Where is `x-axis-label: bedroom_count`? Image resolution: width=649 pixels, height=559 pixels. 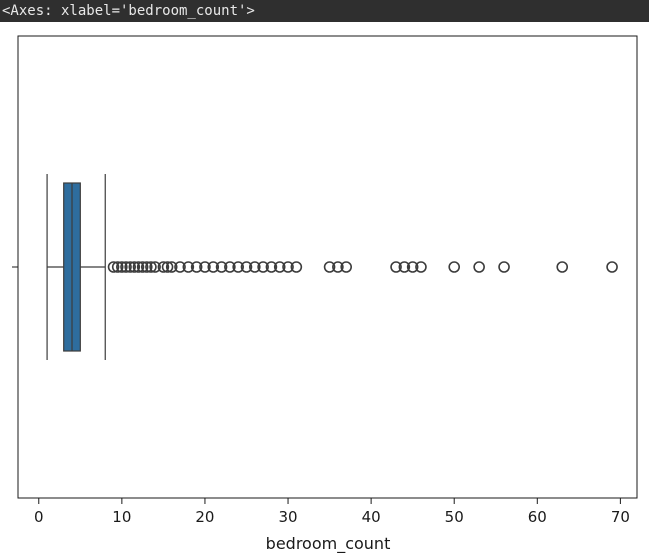 x-axis-label: bedroom_count is located at coordinates (328, 544).